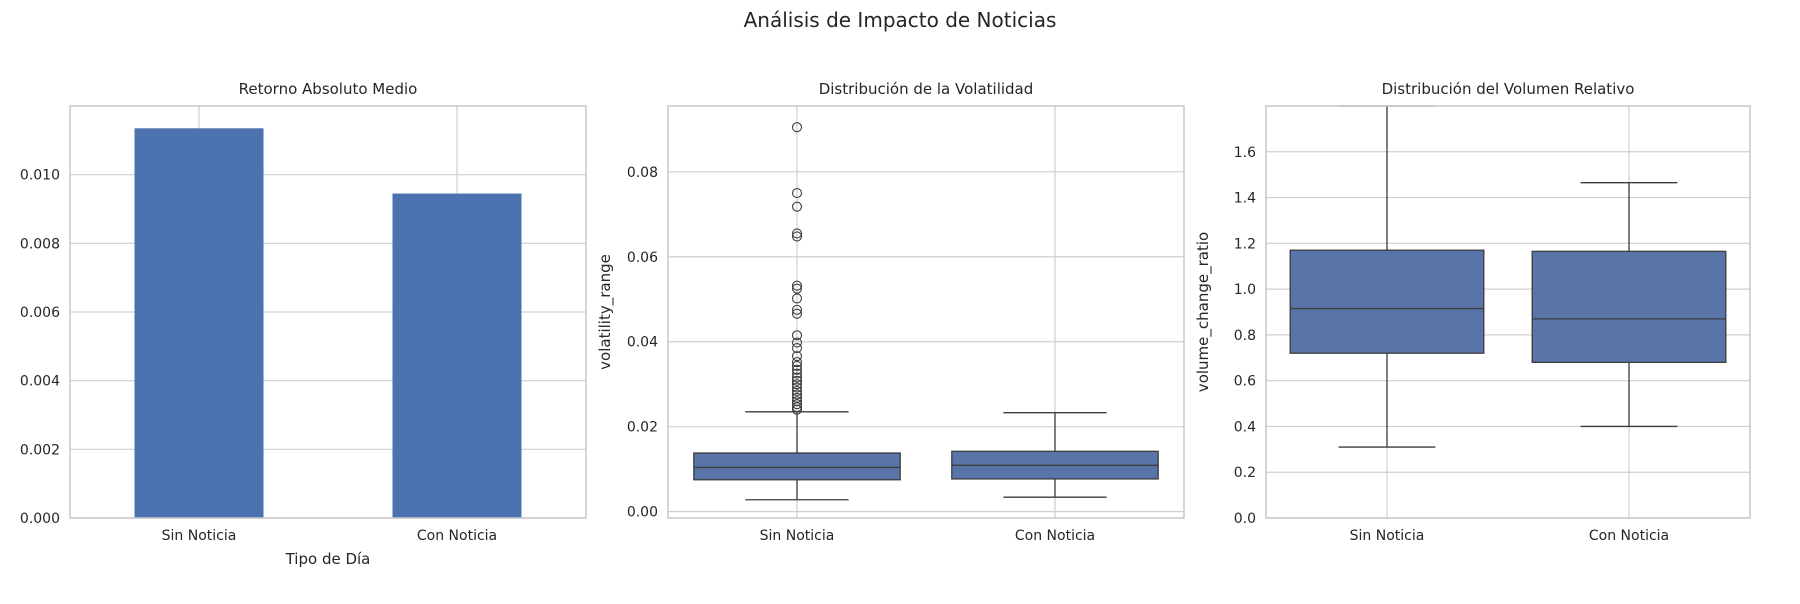 The height and width of the screenshot is (604, 1800). What do you see at coordinates (642, 173) in the screenshot?
I see `y-tick-label: 0.08` at bounding box center [642, 173].